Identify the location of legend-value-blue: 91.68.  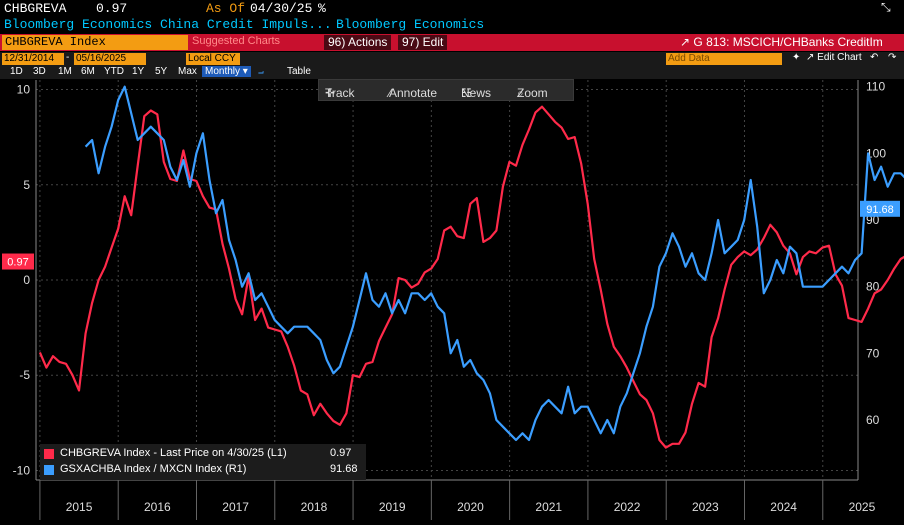
(344, 469).